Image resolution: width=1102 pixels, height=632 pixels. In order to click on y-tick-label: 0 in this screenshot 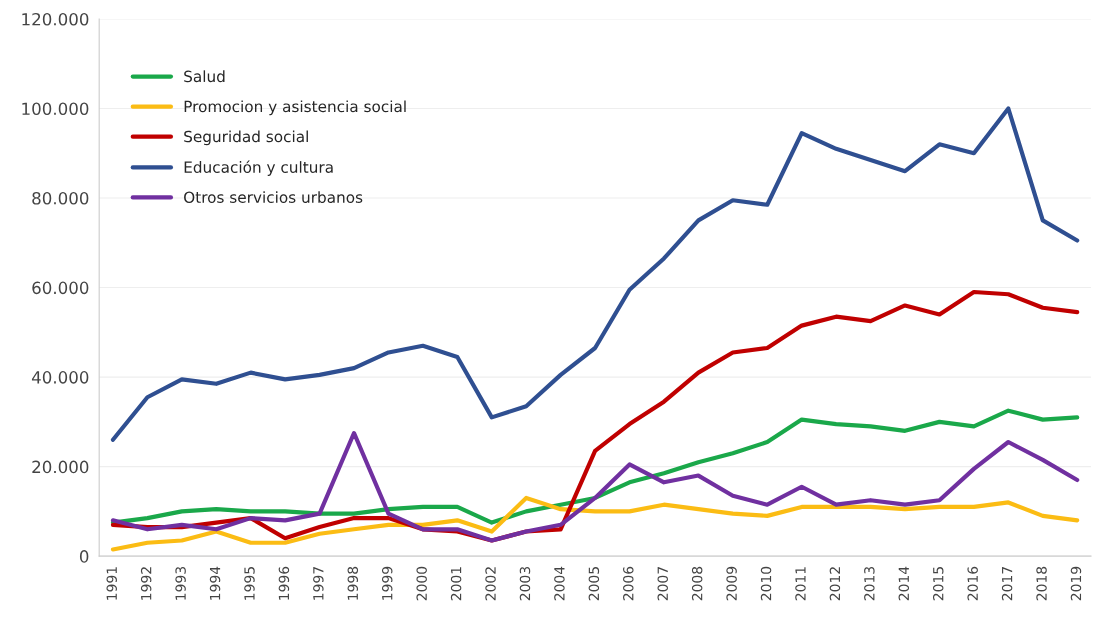, I will do `click(84, 556)`.